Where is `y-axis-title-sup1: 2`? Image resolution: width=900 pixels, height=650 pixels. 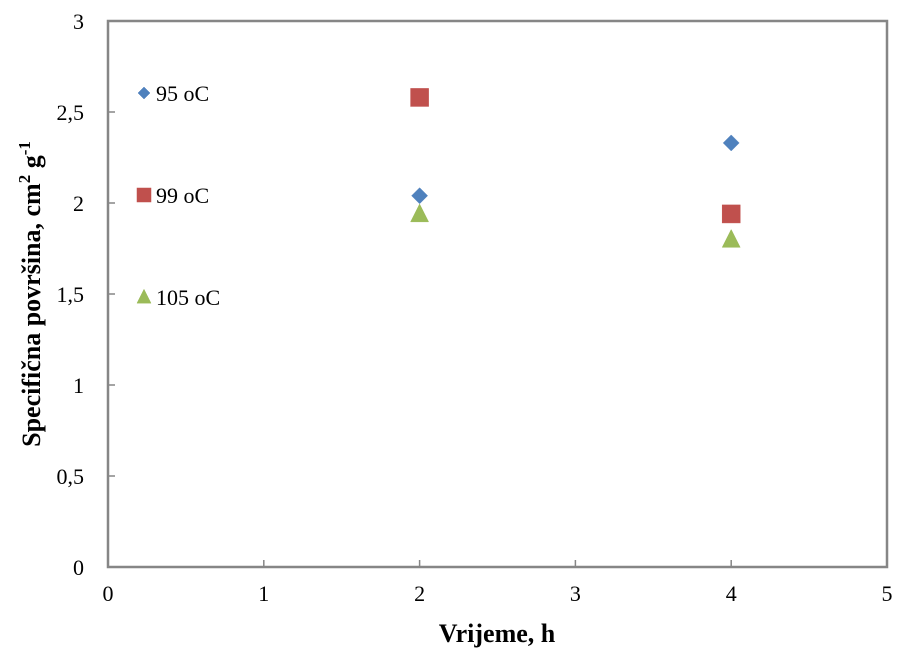 y-axis-title-sup1: 2 is located at coordinates (24, 179).